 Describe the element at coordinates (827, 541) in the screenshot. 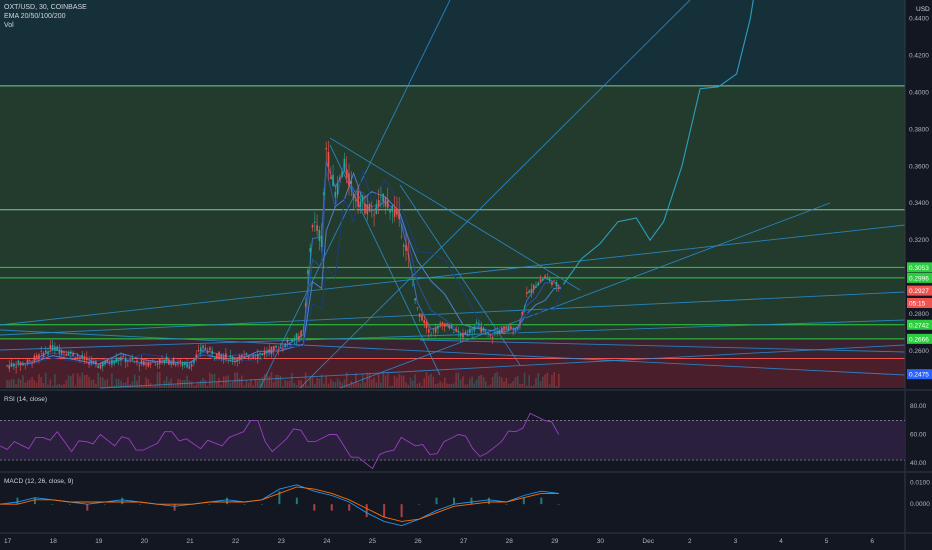

I see `time-tick-label: 5` at that location.